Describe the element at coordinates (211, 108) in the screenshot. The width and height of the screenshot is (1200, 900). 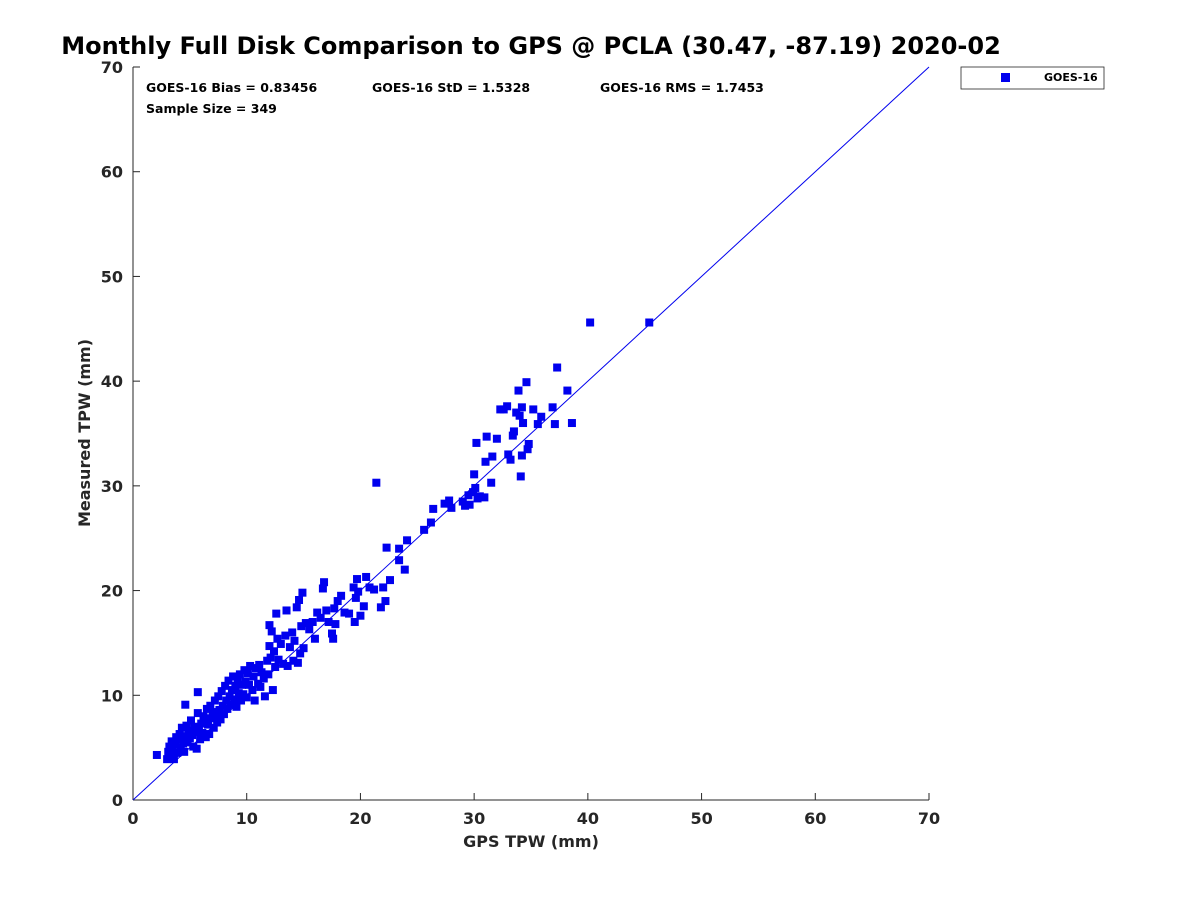
I see `stat-sample-size: Sample Size = 349` at that location.